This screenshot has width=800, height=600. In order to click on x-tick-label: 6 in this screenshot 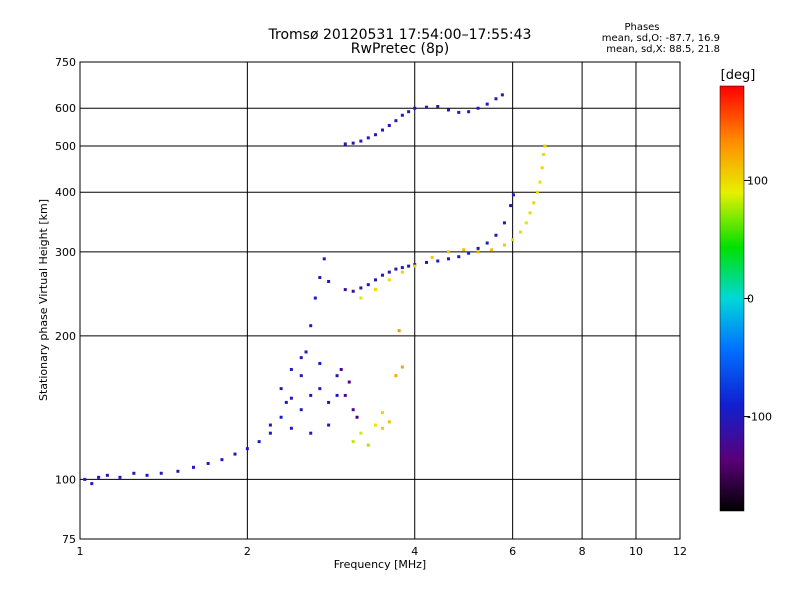, I will do `click(512, 551)`.